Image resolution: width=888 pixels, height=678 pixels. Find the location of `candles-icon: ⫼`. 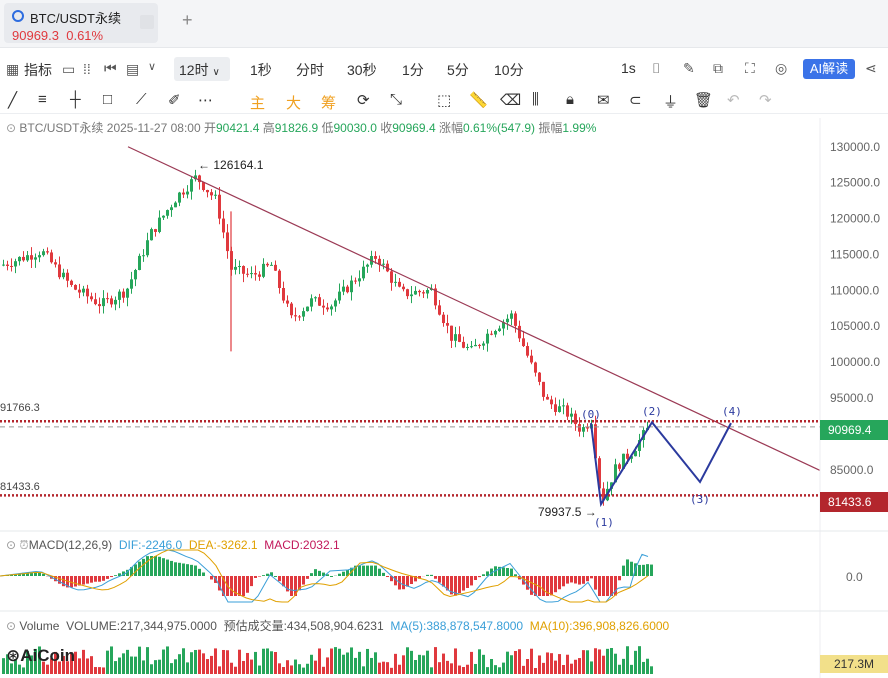

candles-icon: ⫼ is located at coordinates (535, 99).